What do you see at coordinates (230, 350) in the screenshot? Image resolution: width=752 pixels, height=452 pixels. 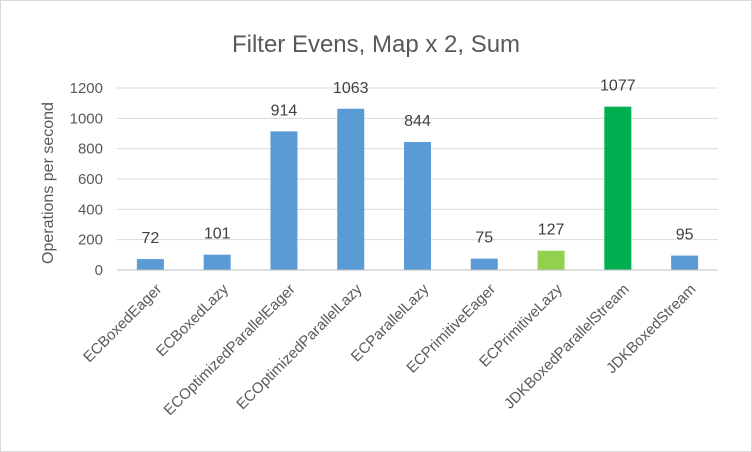 I see `category-label: ECOptimizedParallelEager` at bounding box center [230, 350].